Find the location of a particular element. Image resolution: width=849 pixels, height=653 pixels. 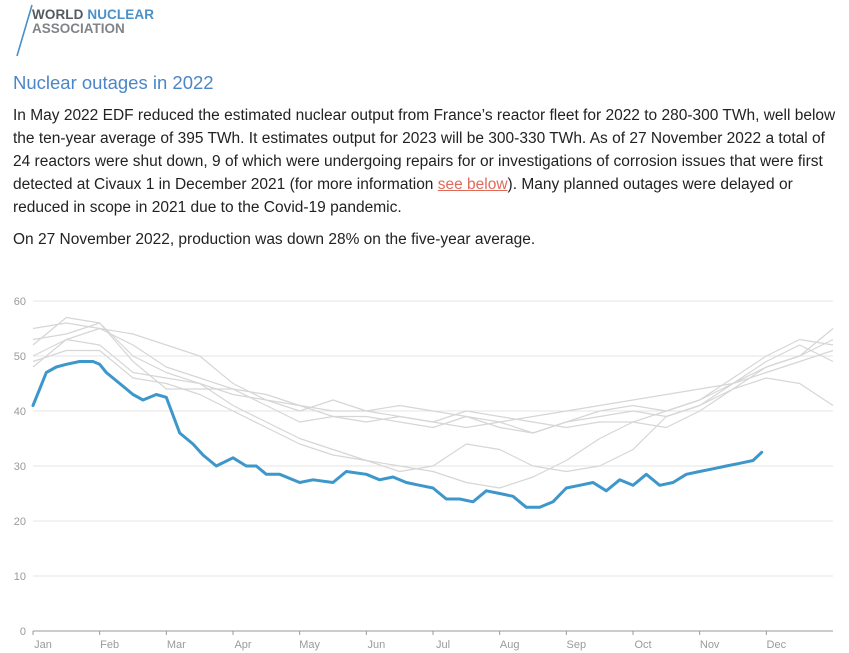

logo-wordmark-line2: ASSOCIATION is located at coordinates (78, 28).